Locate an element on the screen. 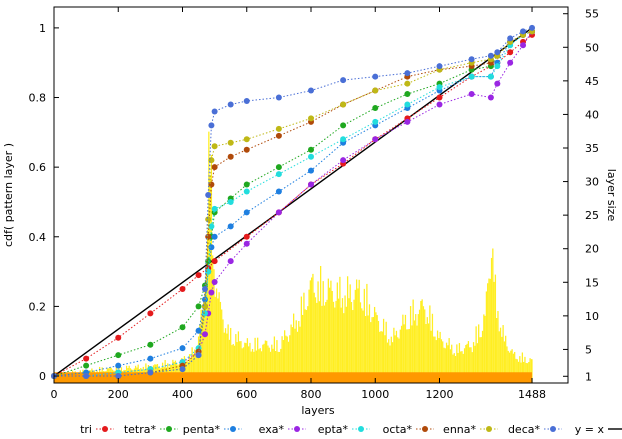 Image resolution: width=622 pixels, height=439 pixels. x-tick-label: 200 is located at coordinates (118, 394).